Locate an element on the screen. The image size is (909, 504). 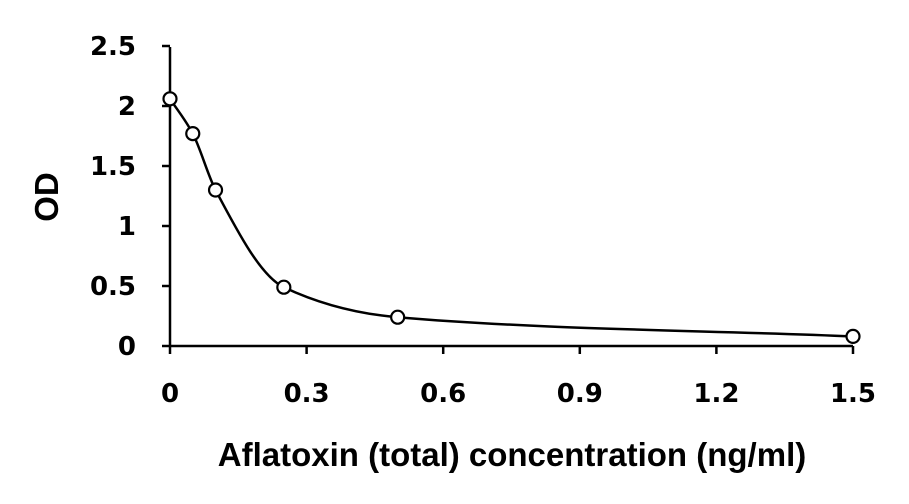
x-tick-label: 1.2 is located at coordinates (716, 394).